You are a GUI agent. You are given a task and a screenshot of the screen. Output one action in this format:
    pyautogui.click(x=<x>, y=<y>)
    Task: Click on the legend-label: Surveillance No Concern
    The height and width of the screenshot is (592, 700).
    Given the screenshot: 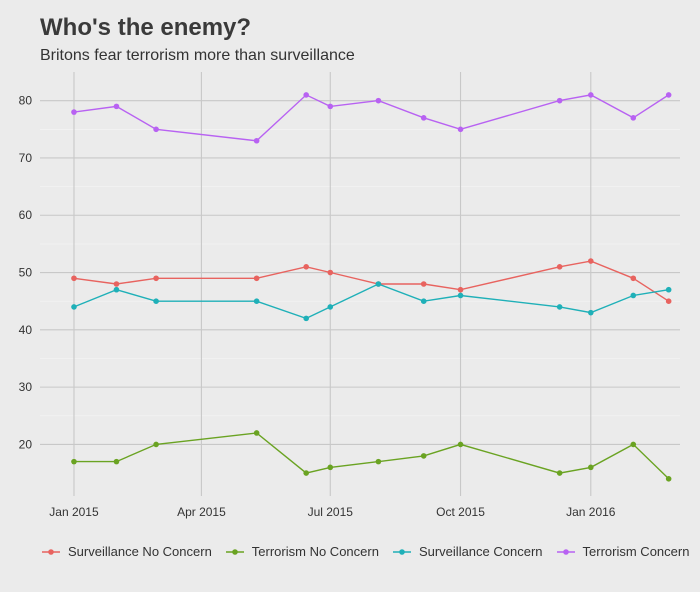 What is the action you would take?
    pyautogui.click(x=140, y=551)
    